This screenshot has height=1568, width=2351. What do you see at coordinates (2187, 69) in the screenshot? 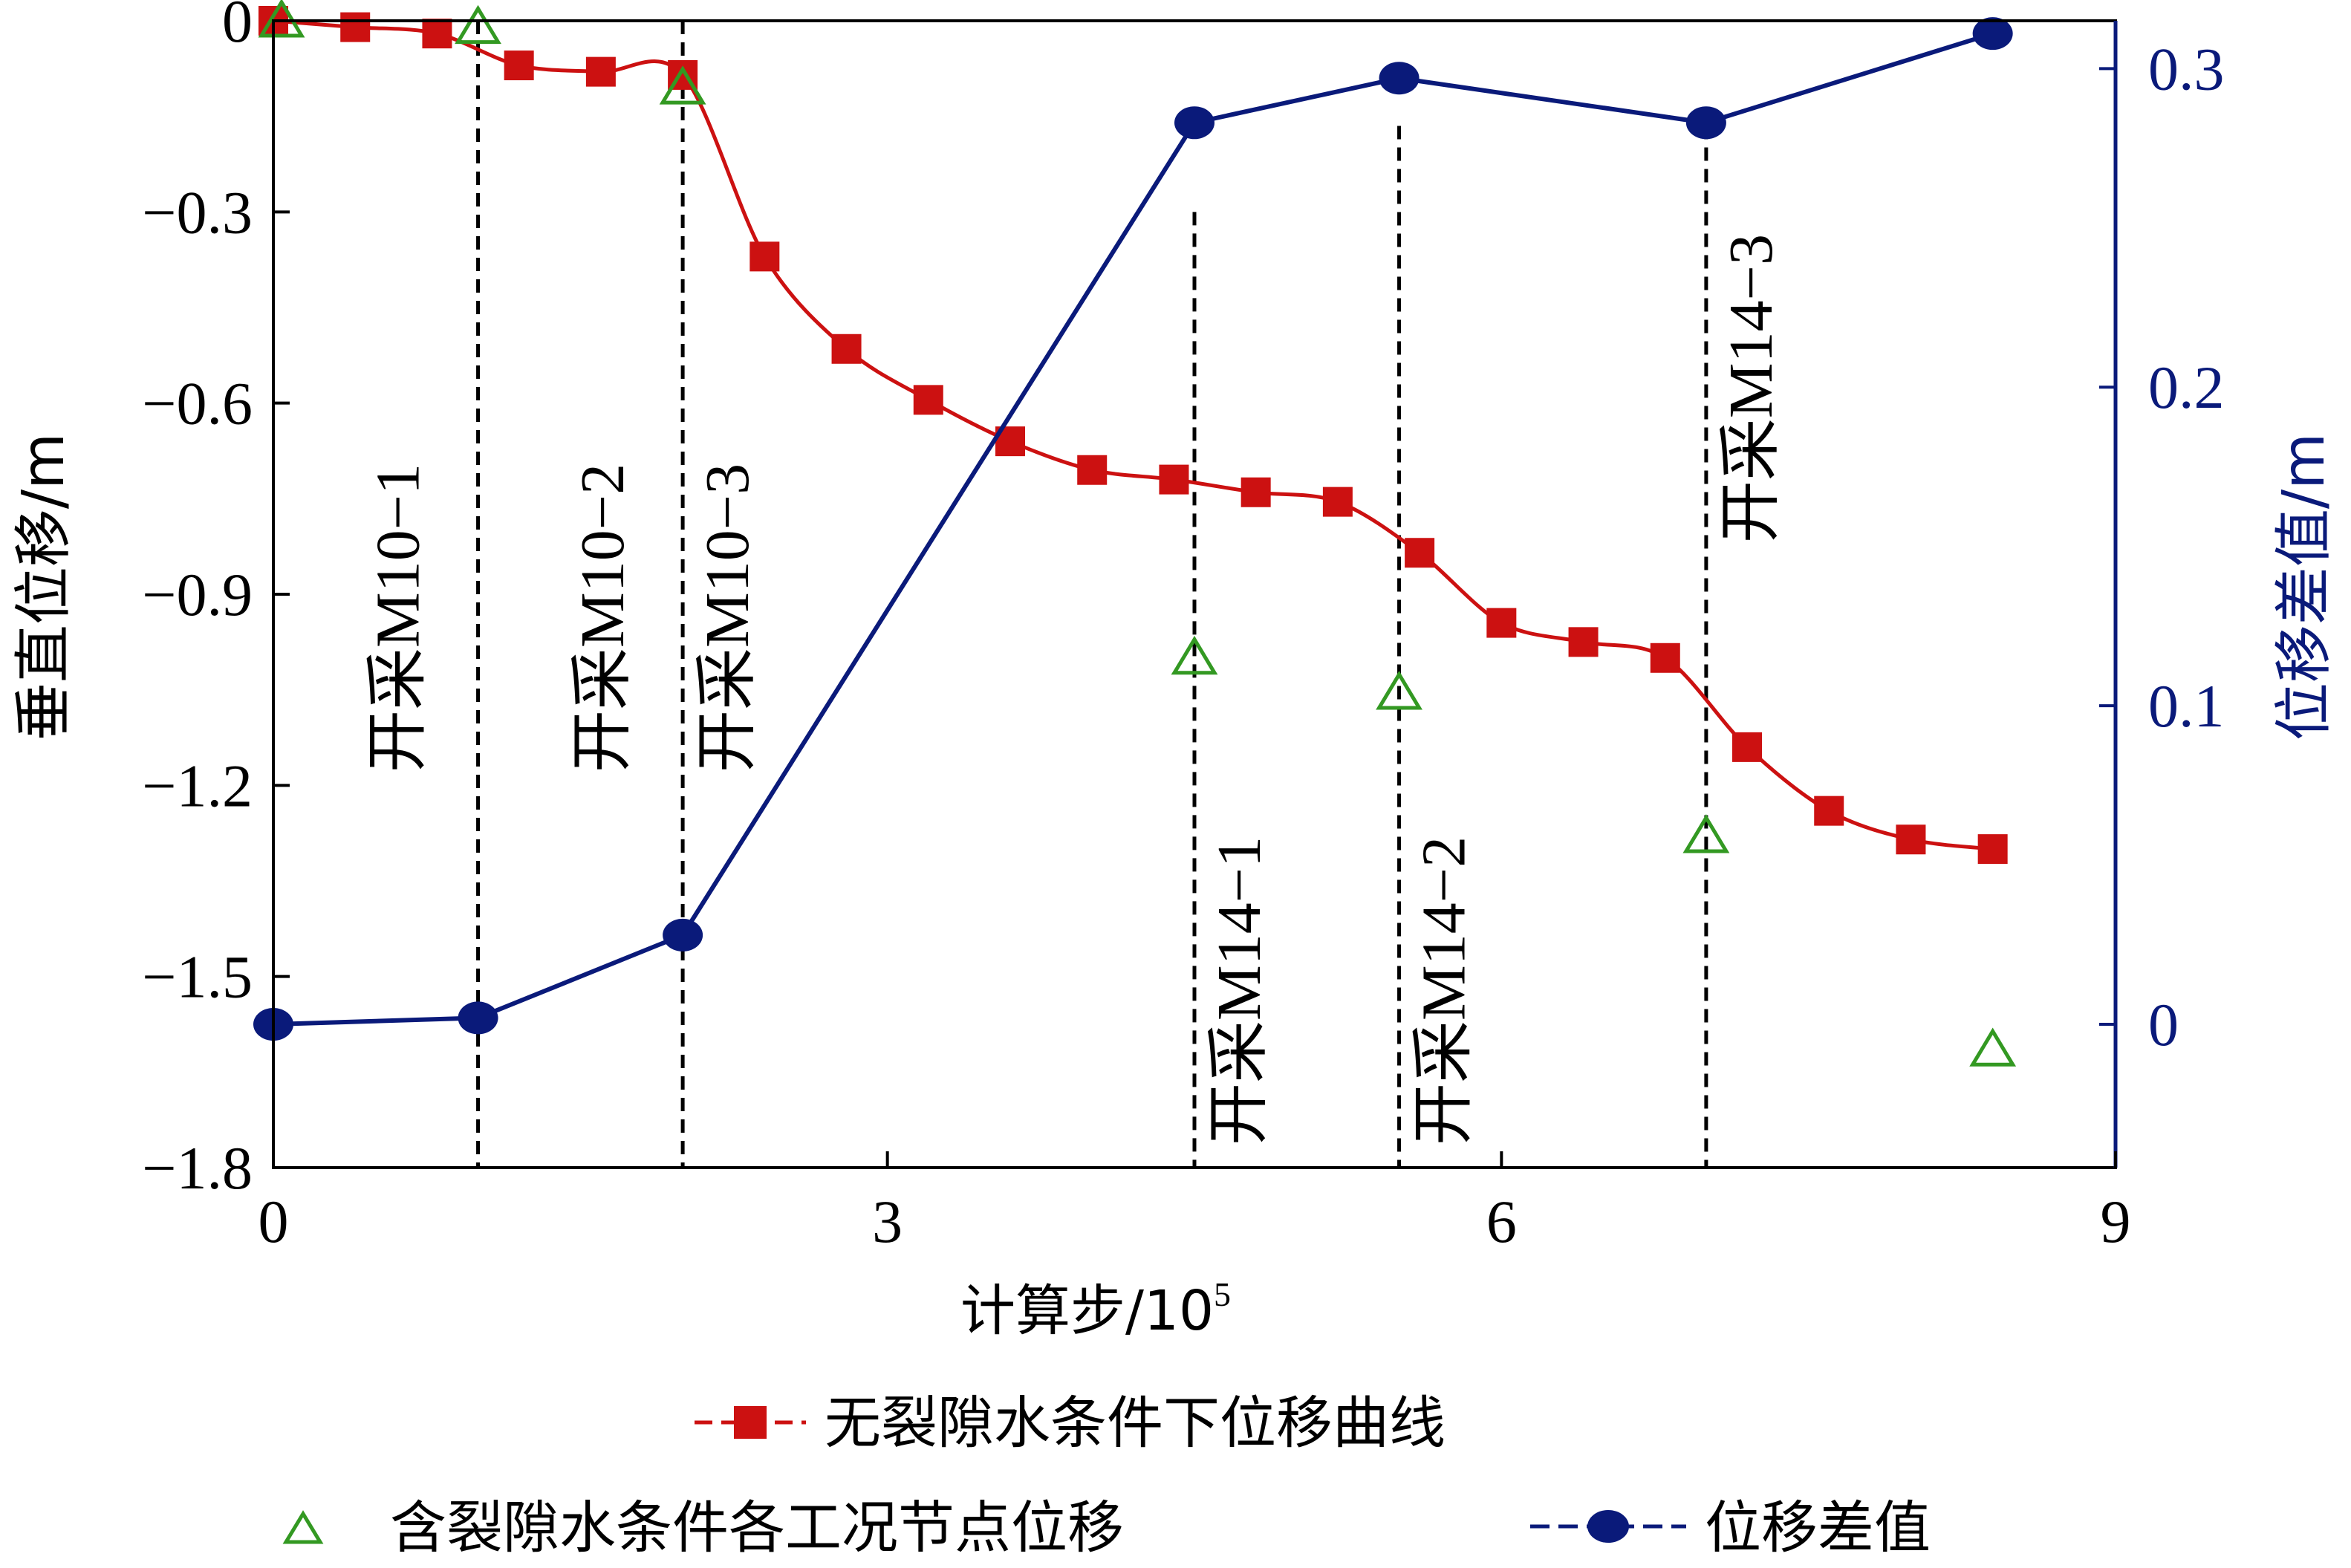
I see `y-right-tick-label: 0.3` at bounding box center [2187, 69].